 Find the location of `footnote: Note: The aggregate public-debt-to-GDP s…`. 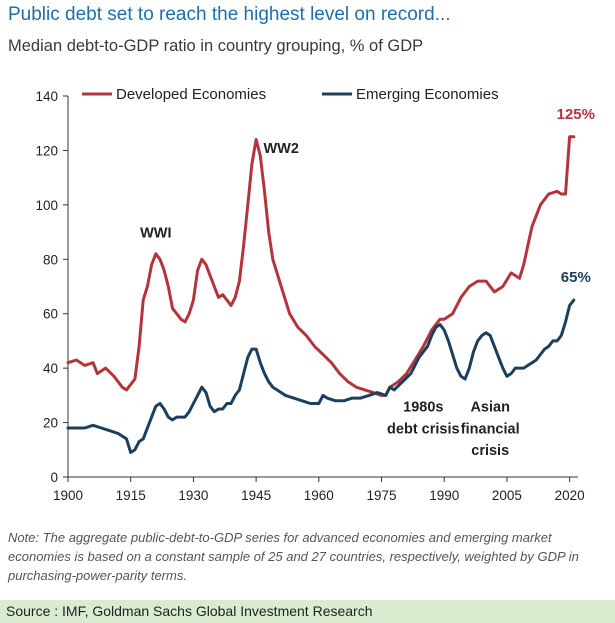

footnote: Note: The aggregate public-debt-to-GDP s… is located at coordinates (293, 556).